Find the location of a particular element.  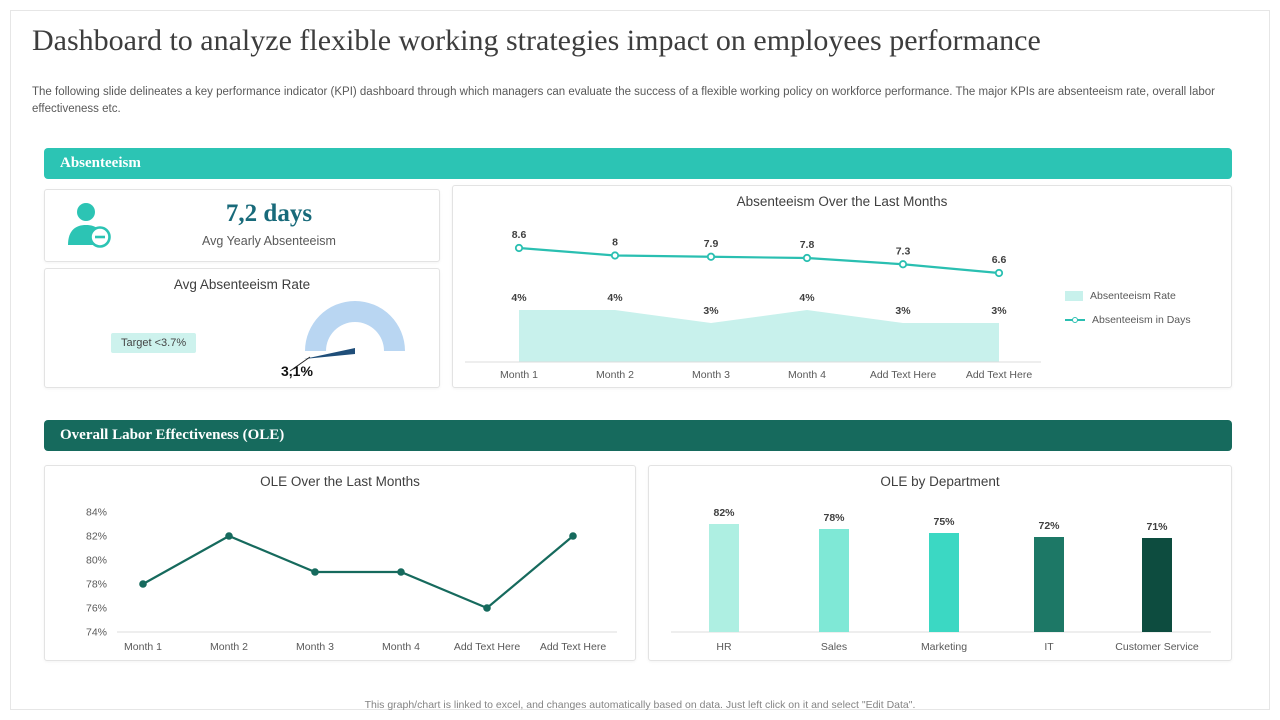

bar-value-label: 82% is located at coordinates (724, 513).